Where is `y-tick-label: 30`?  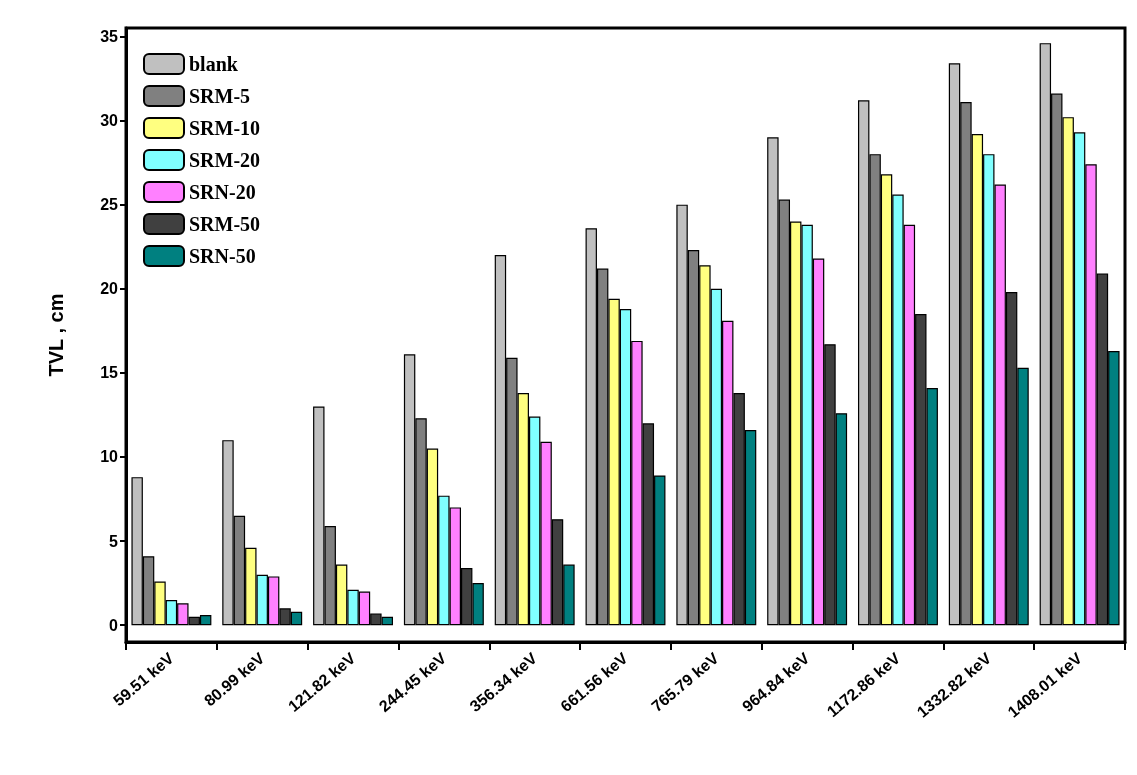 y-tick-label: 30 is located at coordinates (109, 121).